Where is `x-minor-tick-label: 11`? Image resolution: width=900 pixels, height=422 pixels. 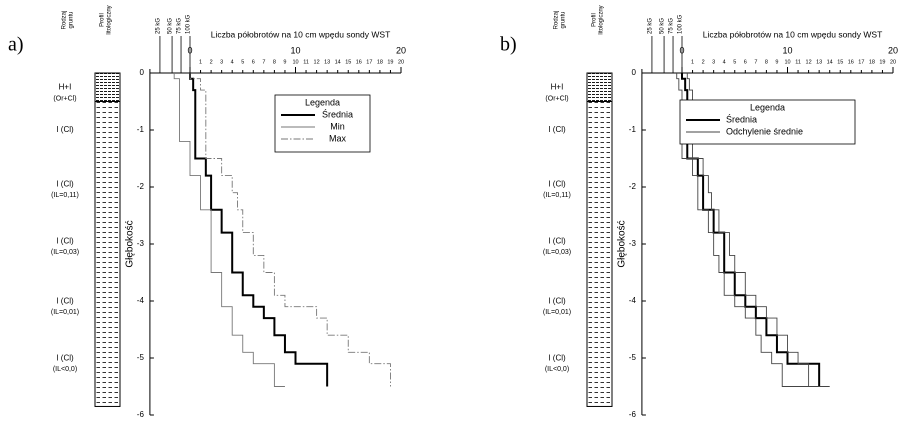
x-minor-tick-label: 11 is located at coordinates (798, 62).